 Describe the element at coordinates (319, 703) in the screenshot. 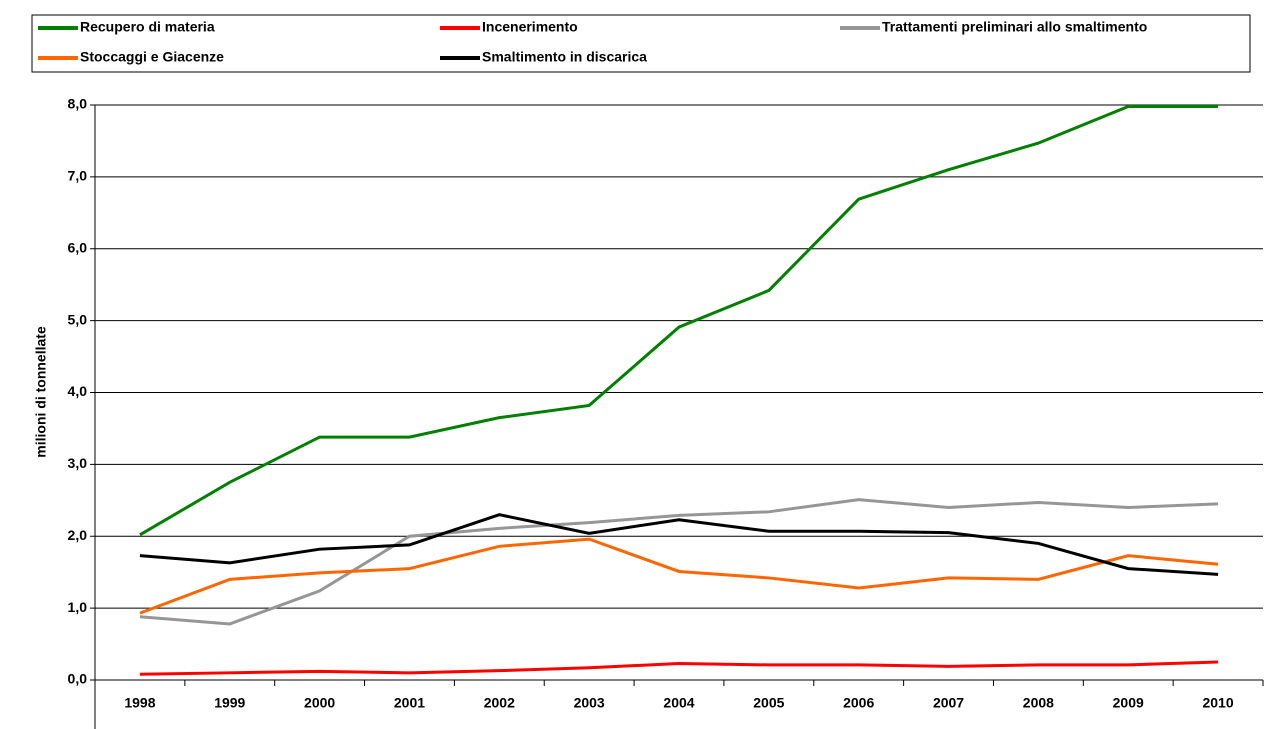

I see `x-tick-label: 2000` at that location.